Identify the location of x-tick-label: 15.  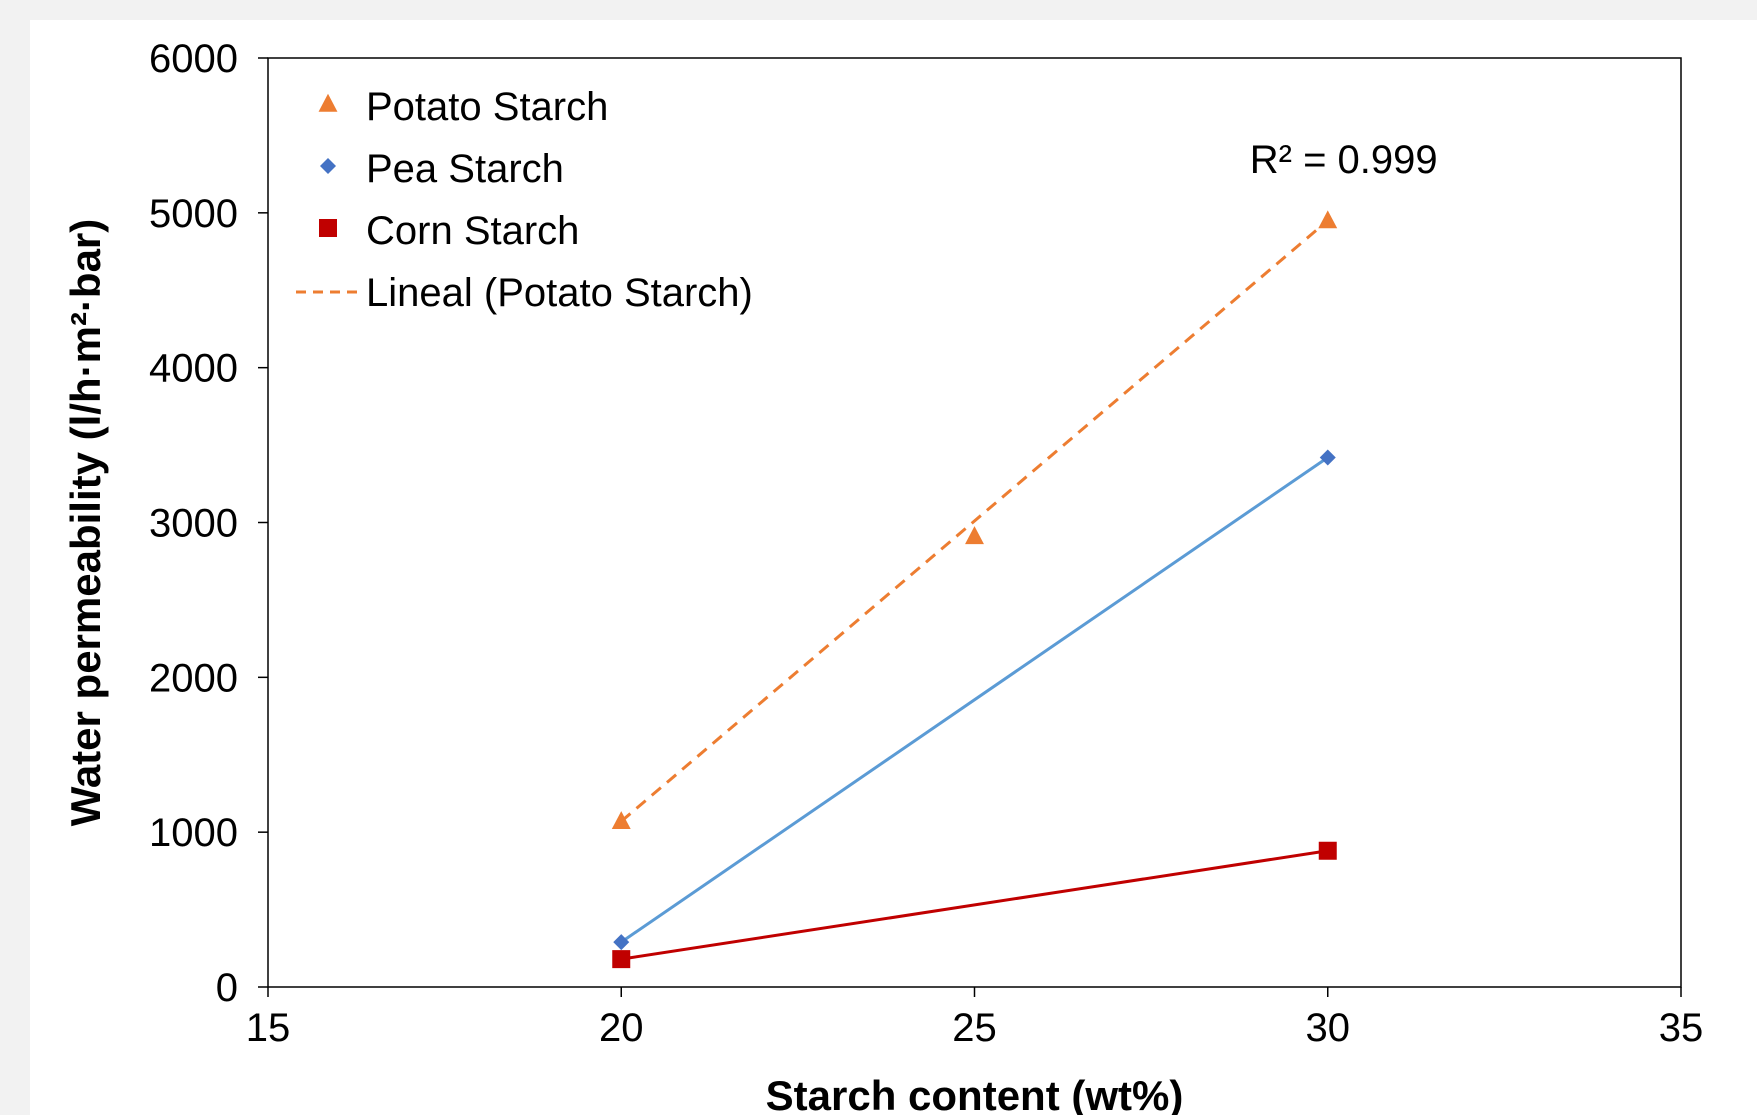
(268, 1028).